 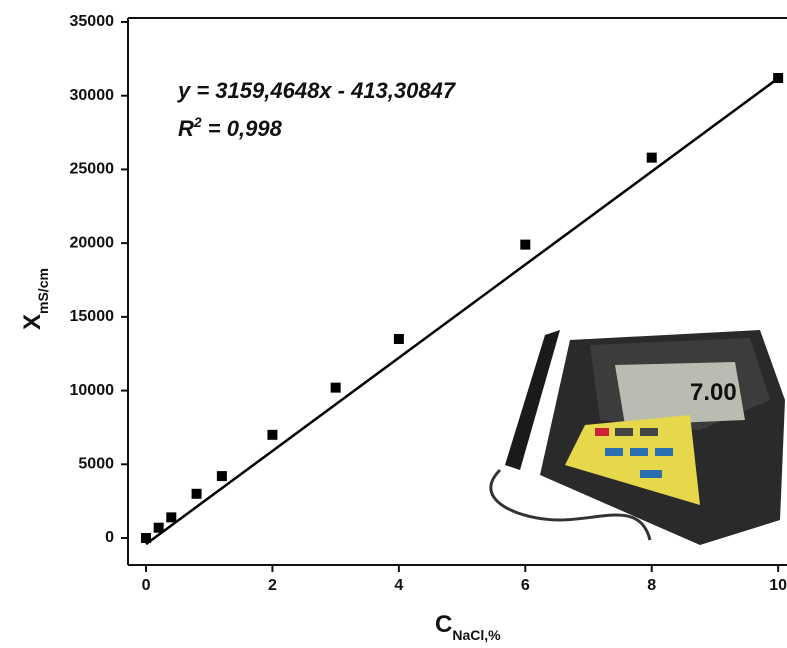 I want to click on y-tick-label: 25000, so click(x=92, y=169).